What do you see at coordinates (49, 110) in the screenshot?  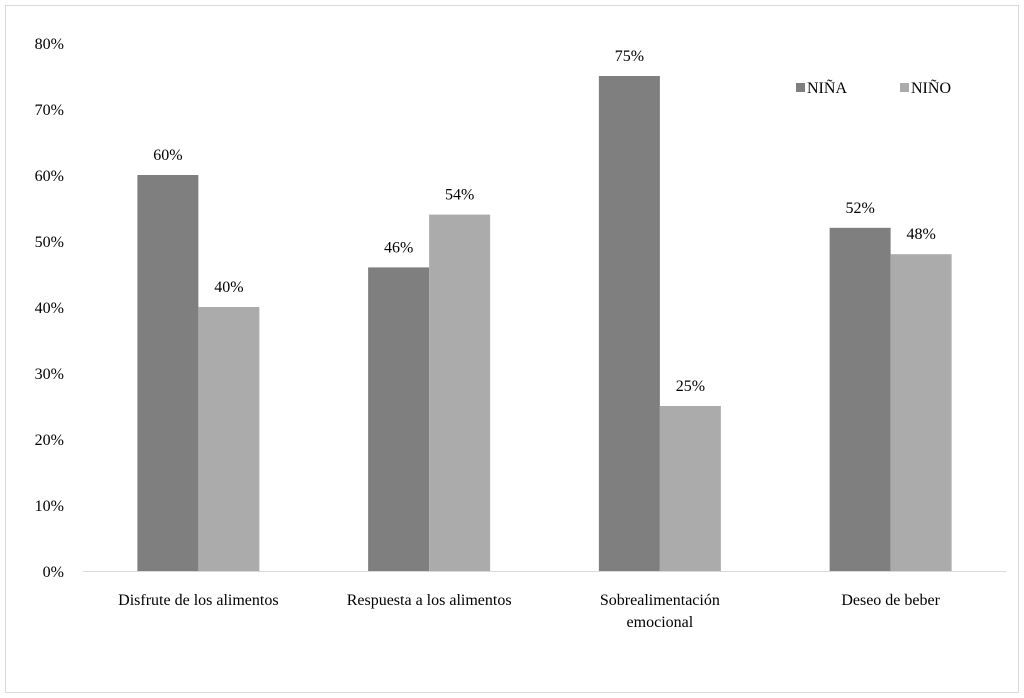 I see `y-tick-label: 70%` at bounding box center [49, 110].